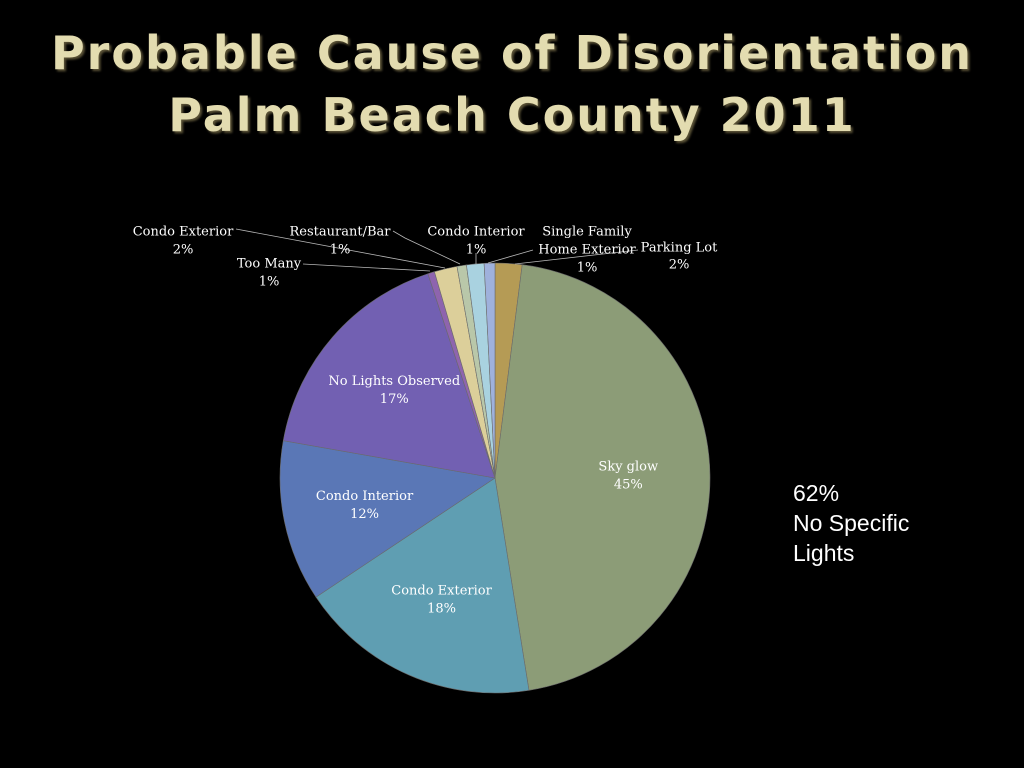 Image resolution: width=1024 pixels, height=768 pixels. What do you see at coordinates (824, 553) in the screenshot?
I see `note-line-2: Lights` at bounding box center [824, 553].